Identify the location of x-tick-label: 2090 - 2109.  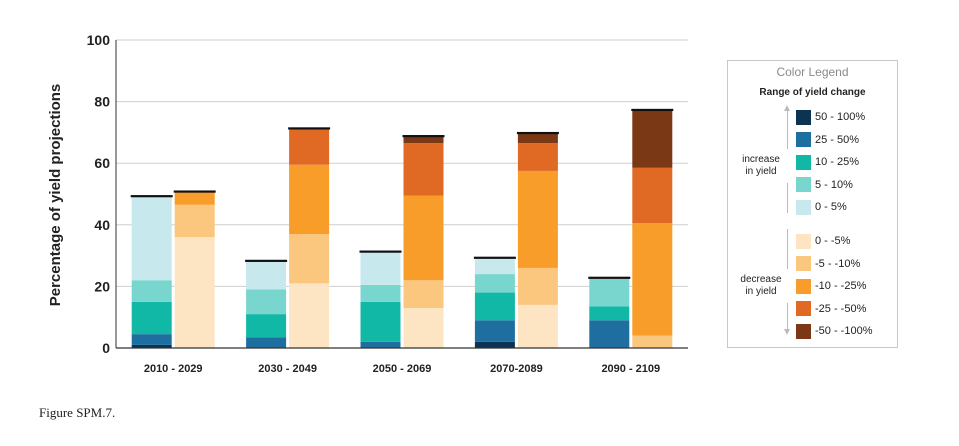
(630, 369).